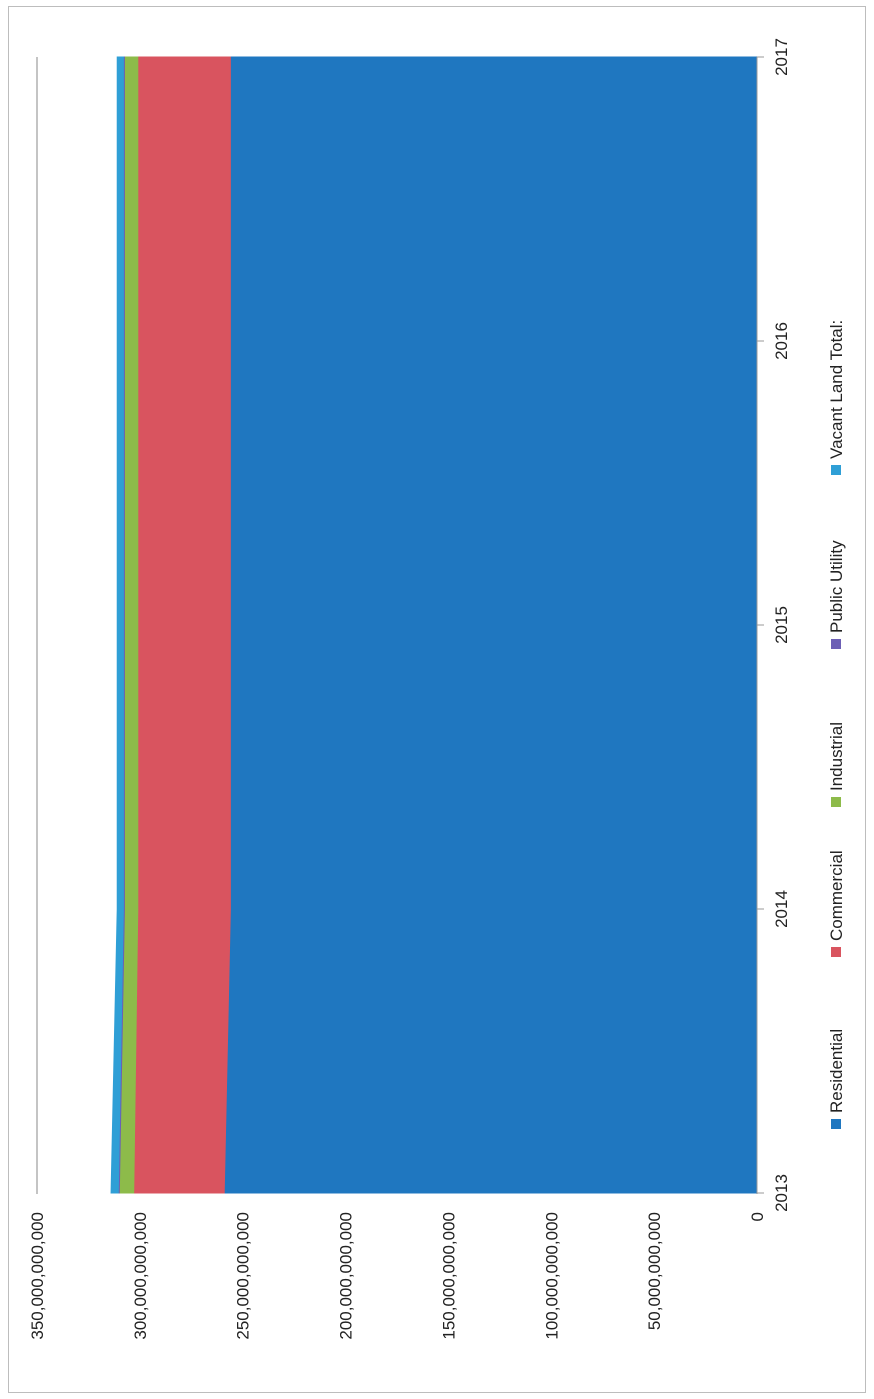  What do you see at coordinates (346, 1276) in the screenshot?
I see `y-tick-label: 200,000,000,000` at bounding box center [346, 1276].